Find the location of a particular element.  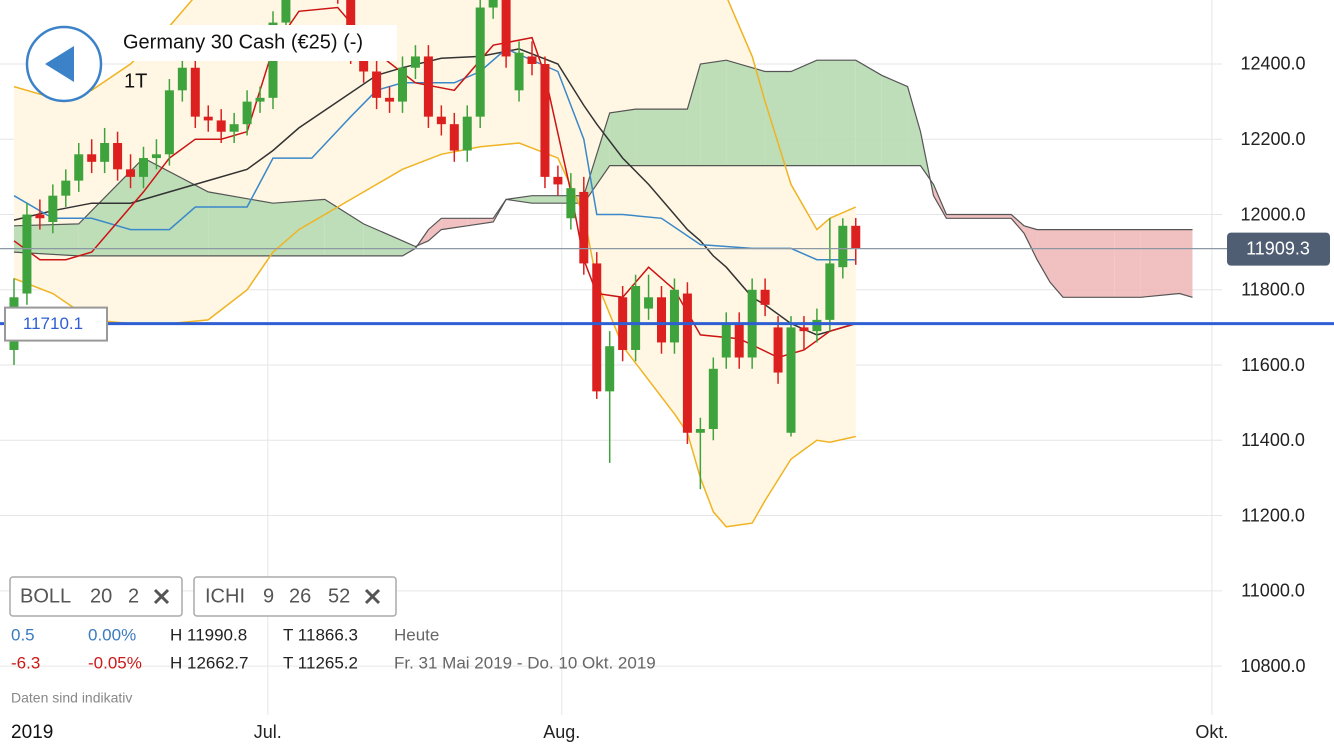

stat-high: H 12662.7 is located at coordinates (209, 662).